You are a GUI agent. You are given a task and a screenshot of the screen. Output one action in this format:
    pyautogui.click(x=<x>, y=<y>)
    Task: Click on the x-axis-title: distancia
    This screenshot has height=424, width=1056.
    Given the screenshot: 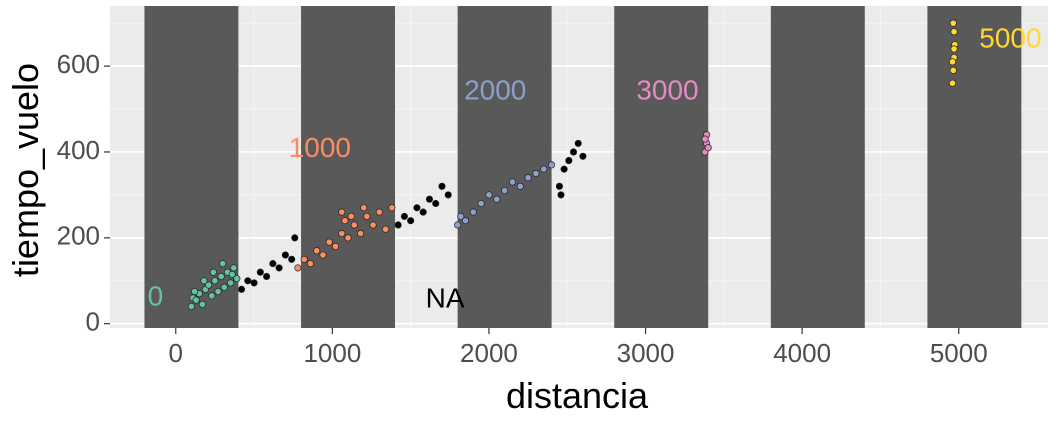 What is the action you would take?
    pyautogui.click(x=577, y=395)
    